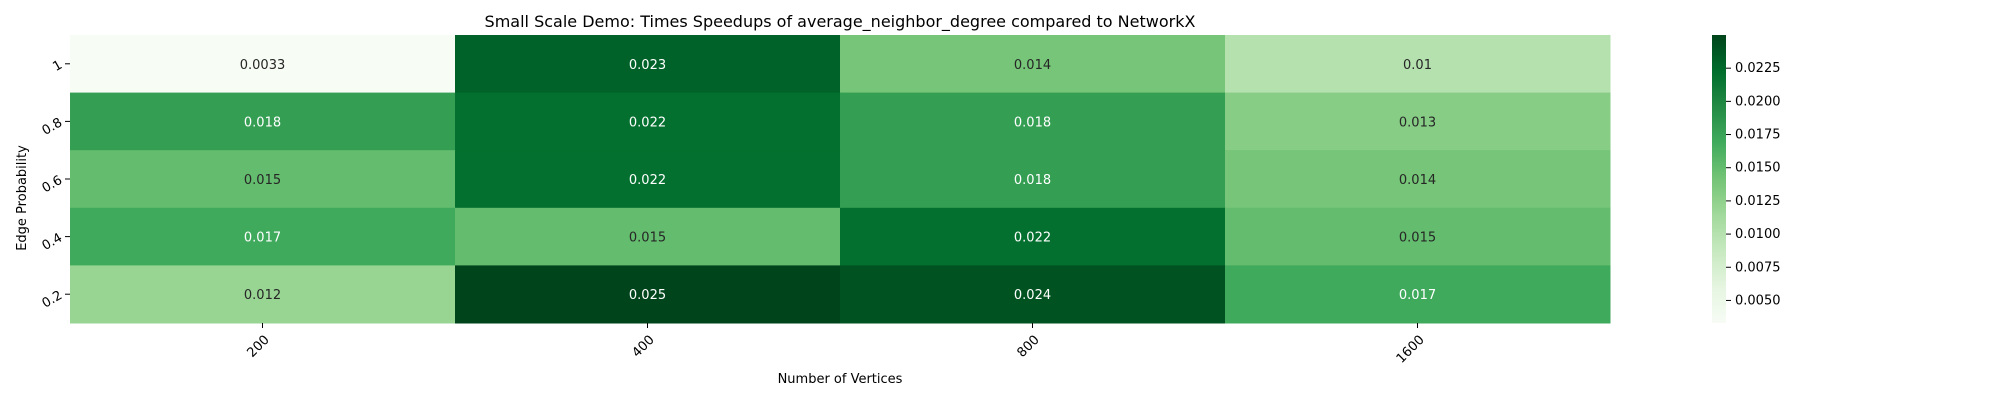 This screenshot has height=400, width=2000. Describe the element at coordinates (1758, 267) in the screenshot. I see `colorbar-tick-label: 0.0075` at that location.